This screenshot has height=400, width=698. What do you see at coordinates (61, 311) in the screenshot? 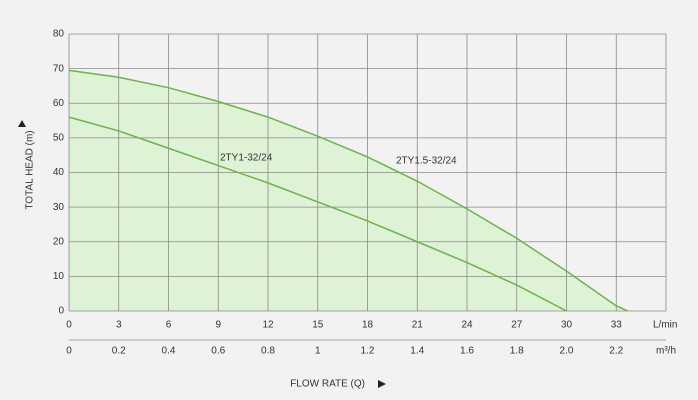
I see `y-tick-label: 0` at bounding box center [61, 311].